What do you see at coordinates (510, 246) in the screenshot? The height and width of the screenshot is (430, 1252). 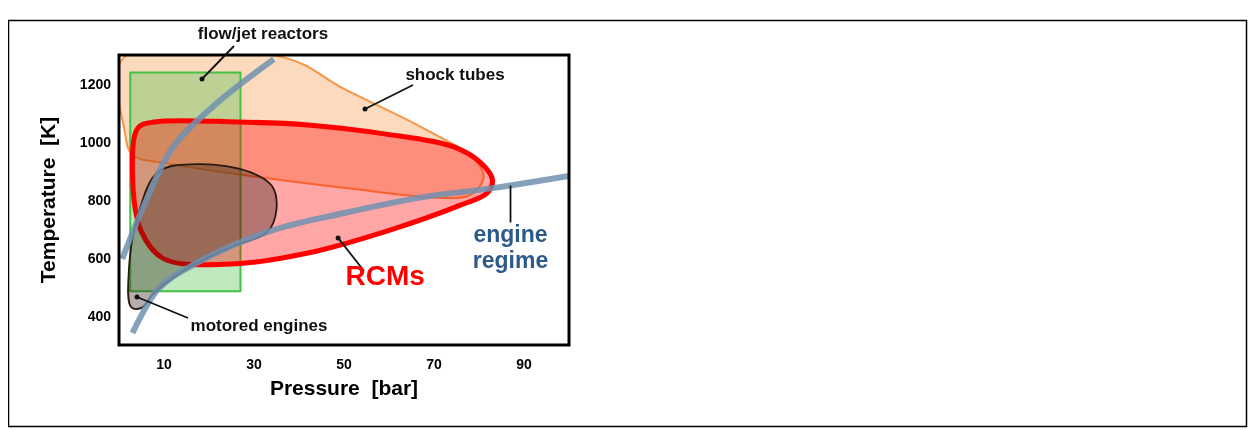 I see `annotation: engine regime` at bounding box center [510, 246].